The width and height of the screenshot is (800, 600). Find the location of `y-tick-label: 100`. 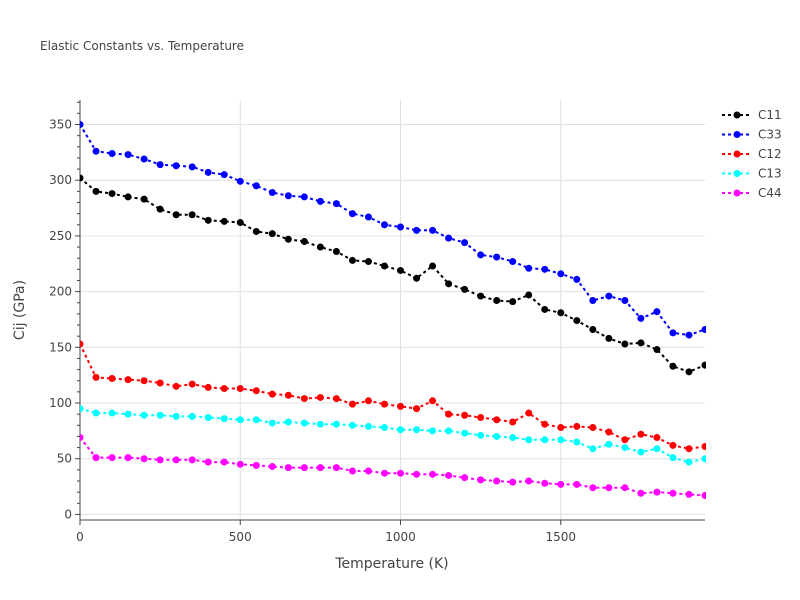

y-tick-label: 100 is located at coordinates (60, 403).